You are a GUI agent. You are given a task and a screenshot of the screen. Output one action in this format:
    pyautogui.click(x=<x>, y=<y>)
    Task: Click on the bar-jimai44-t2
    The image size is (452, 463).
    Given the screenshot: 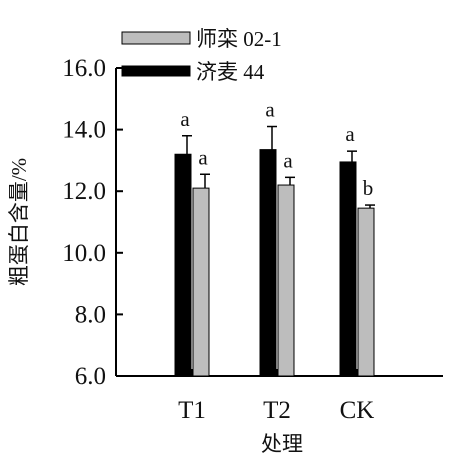 What is the action you would take?
    pyautogui.click(x=268, y=263)
    